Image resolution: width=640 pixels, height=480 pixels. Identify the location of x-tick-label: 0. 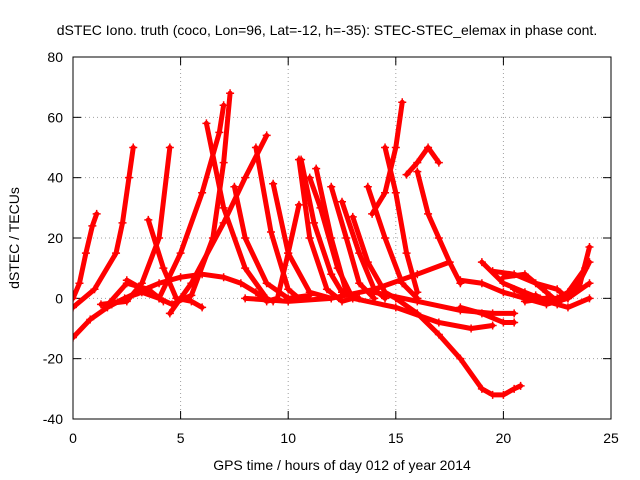
(73, 438).